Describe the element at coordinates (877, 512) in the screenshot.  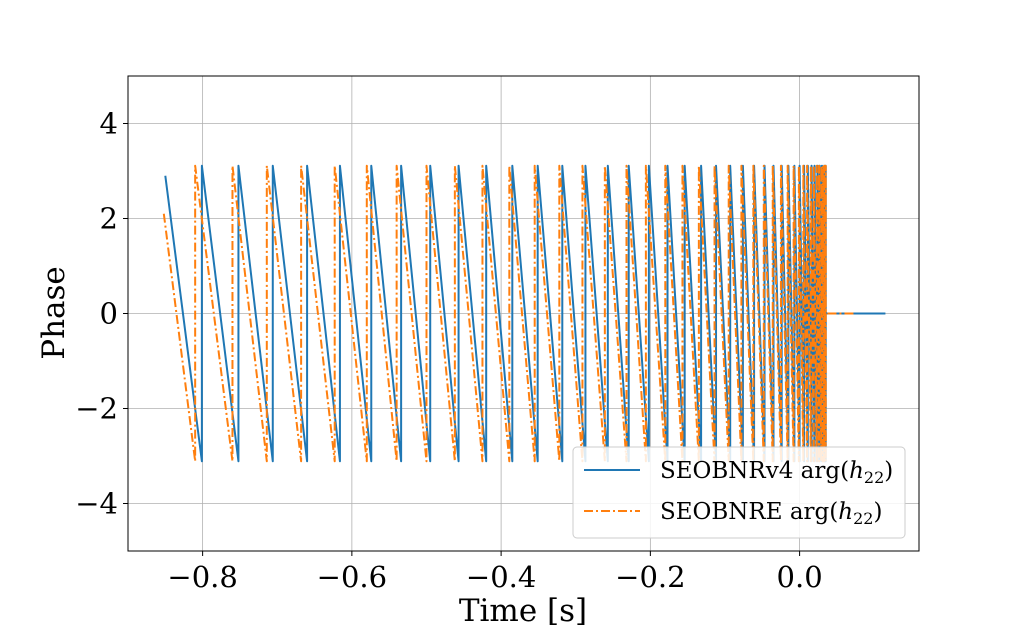
I see `legend-label-seobnre-close: )` at that location.